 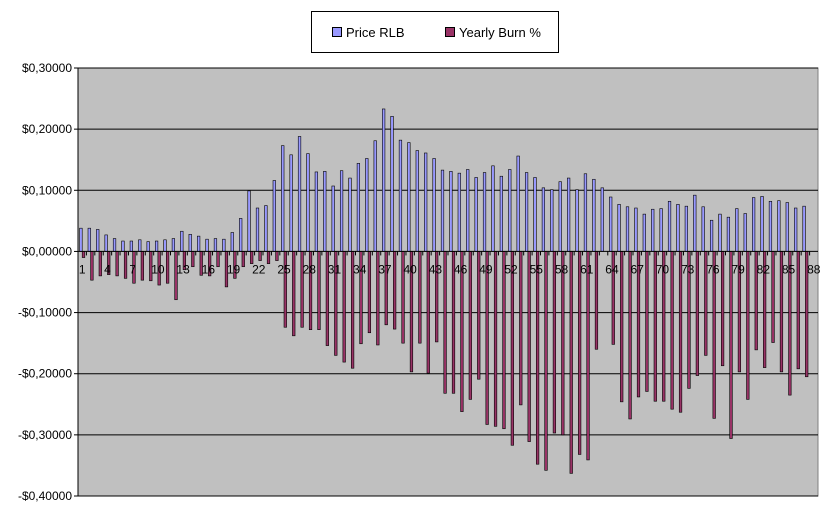 What do you see at coordinates (638, 269) in the screenshot?
I see `x-tick-label: 67` at bounding box center [638, 269].